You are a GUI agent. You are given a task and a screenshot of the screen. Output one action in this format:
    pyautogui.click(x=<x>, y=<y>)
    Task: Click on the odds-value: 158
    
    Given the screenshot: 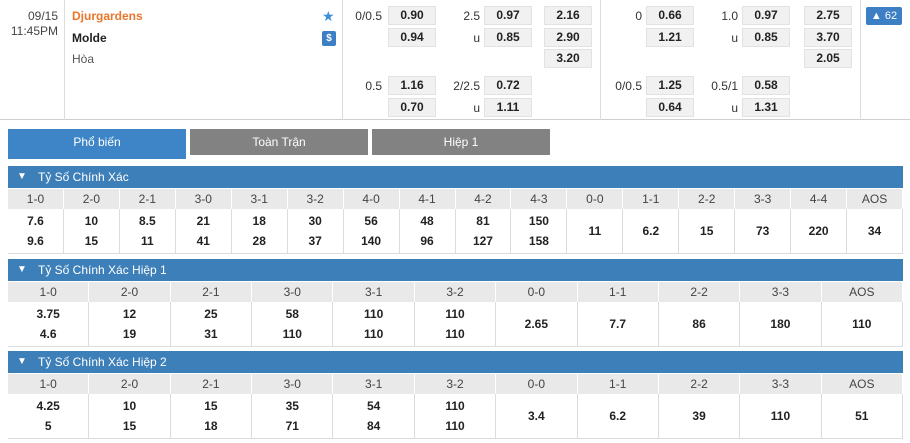 What is the action you would take?
    pyautogui.click(x=538, y=241)
    